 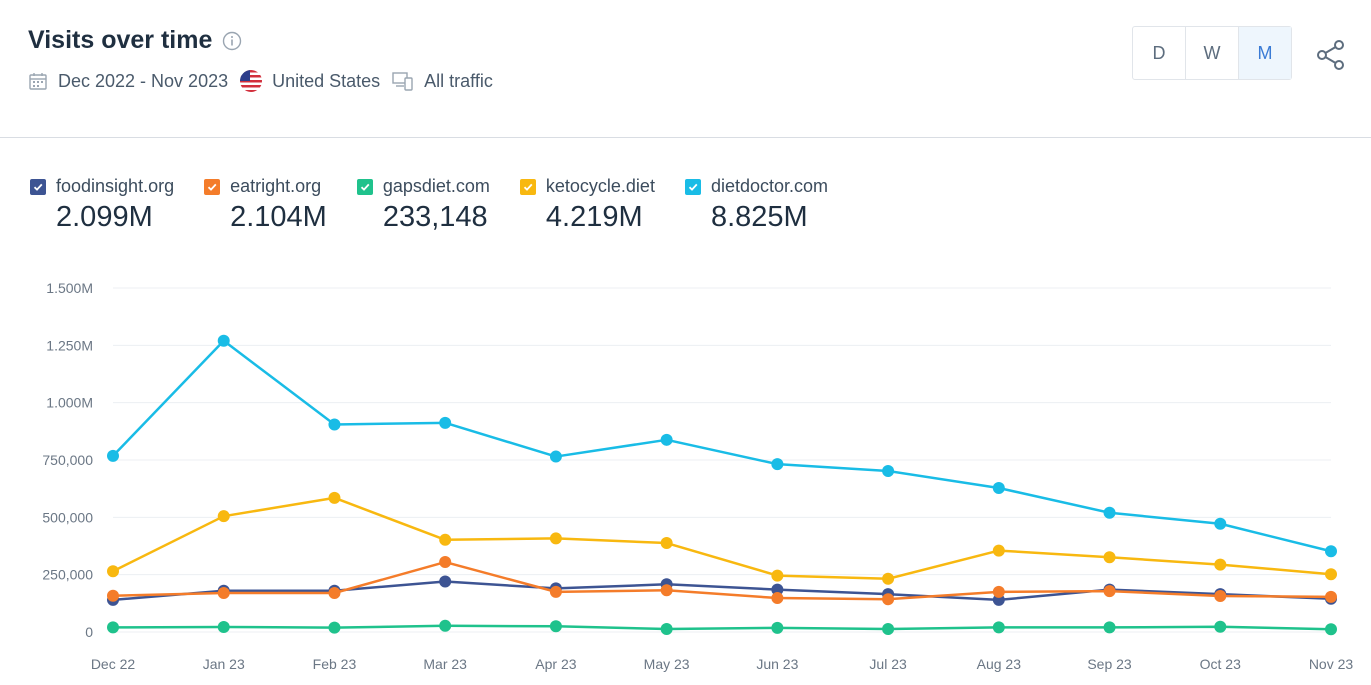 What do you see at coordinates (232, 41) in the screenshot?
I see `info-icon` at bounding box center [232, 41].